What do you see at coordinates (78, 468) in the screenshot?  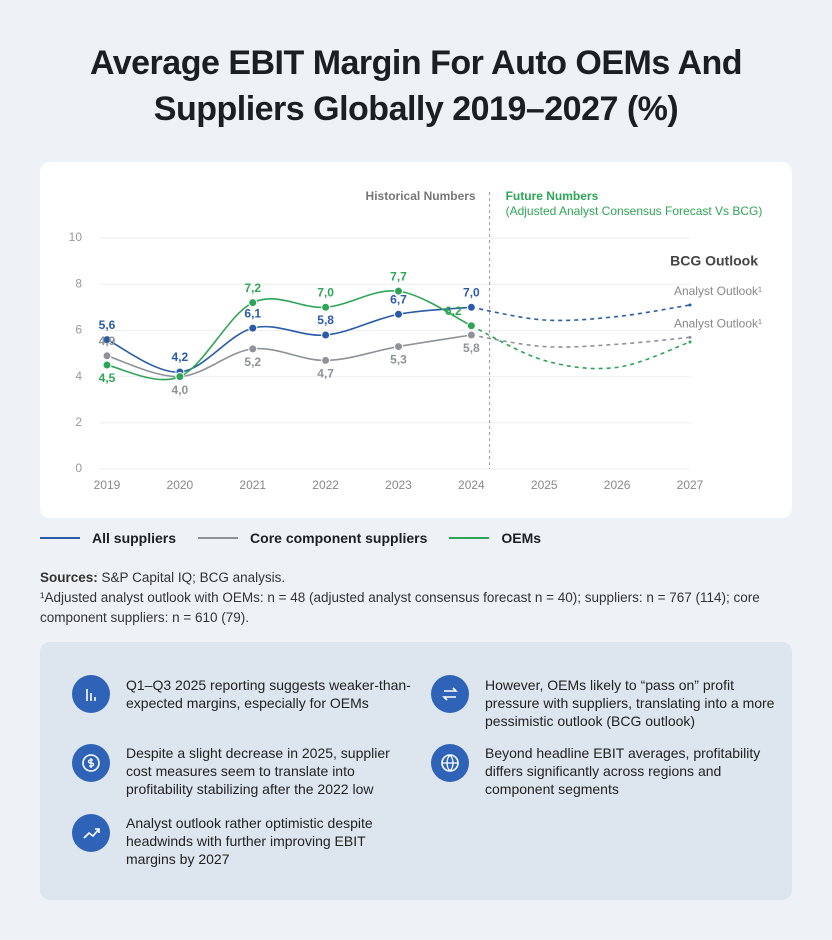 I see `y-tick-label: 0` at bounding box center [78, 468].